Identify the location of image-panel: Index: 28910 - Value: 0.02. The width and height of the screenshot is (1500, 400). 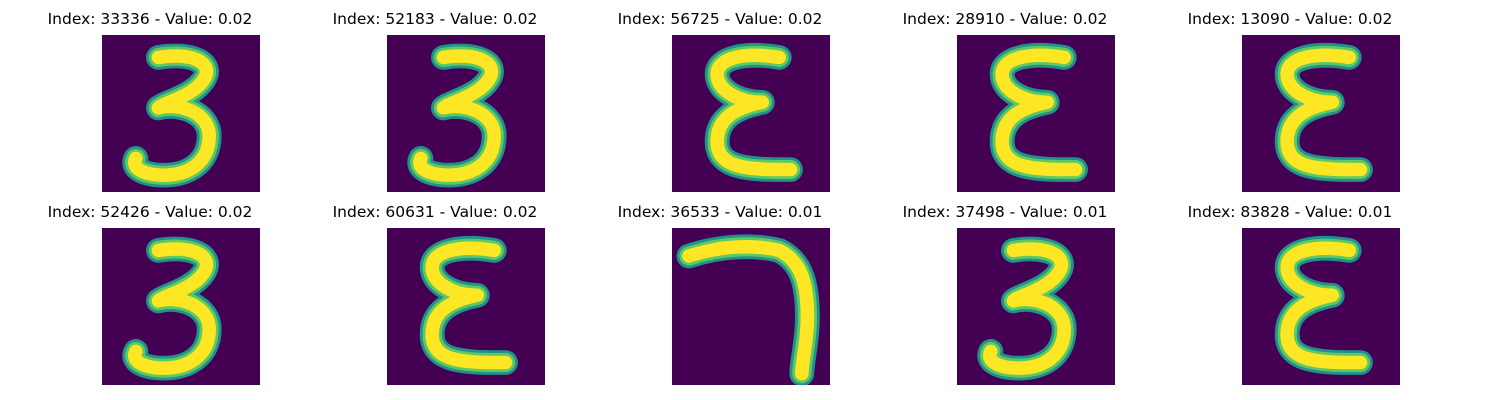
(1005, 96).